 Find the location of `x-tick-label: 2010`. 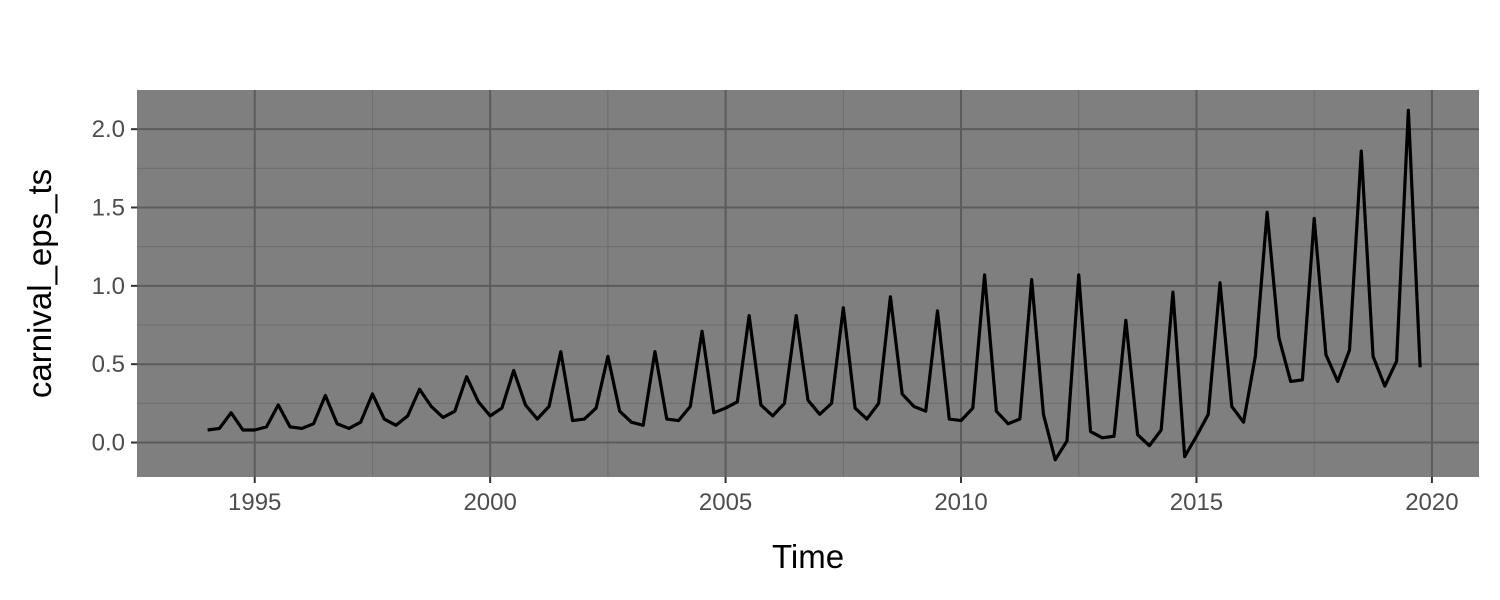

x-tick-label: 2010 is located at coordinates (960, 502).